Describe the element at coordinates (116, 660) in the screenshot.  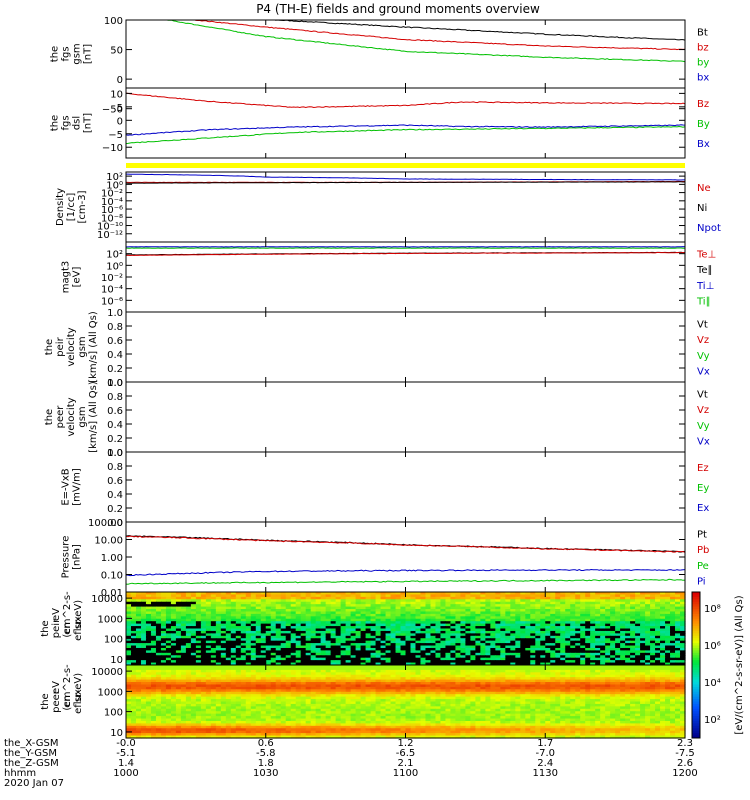
I see `y-tick-label: 10` at that location.